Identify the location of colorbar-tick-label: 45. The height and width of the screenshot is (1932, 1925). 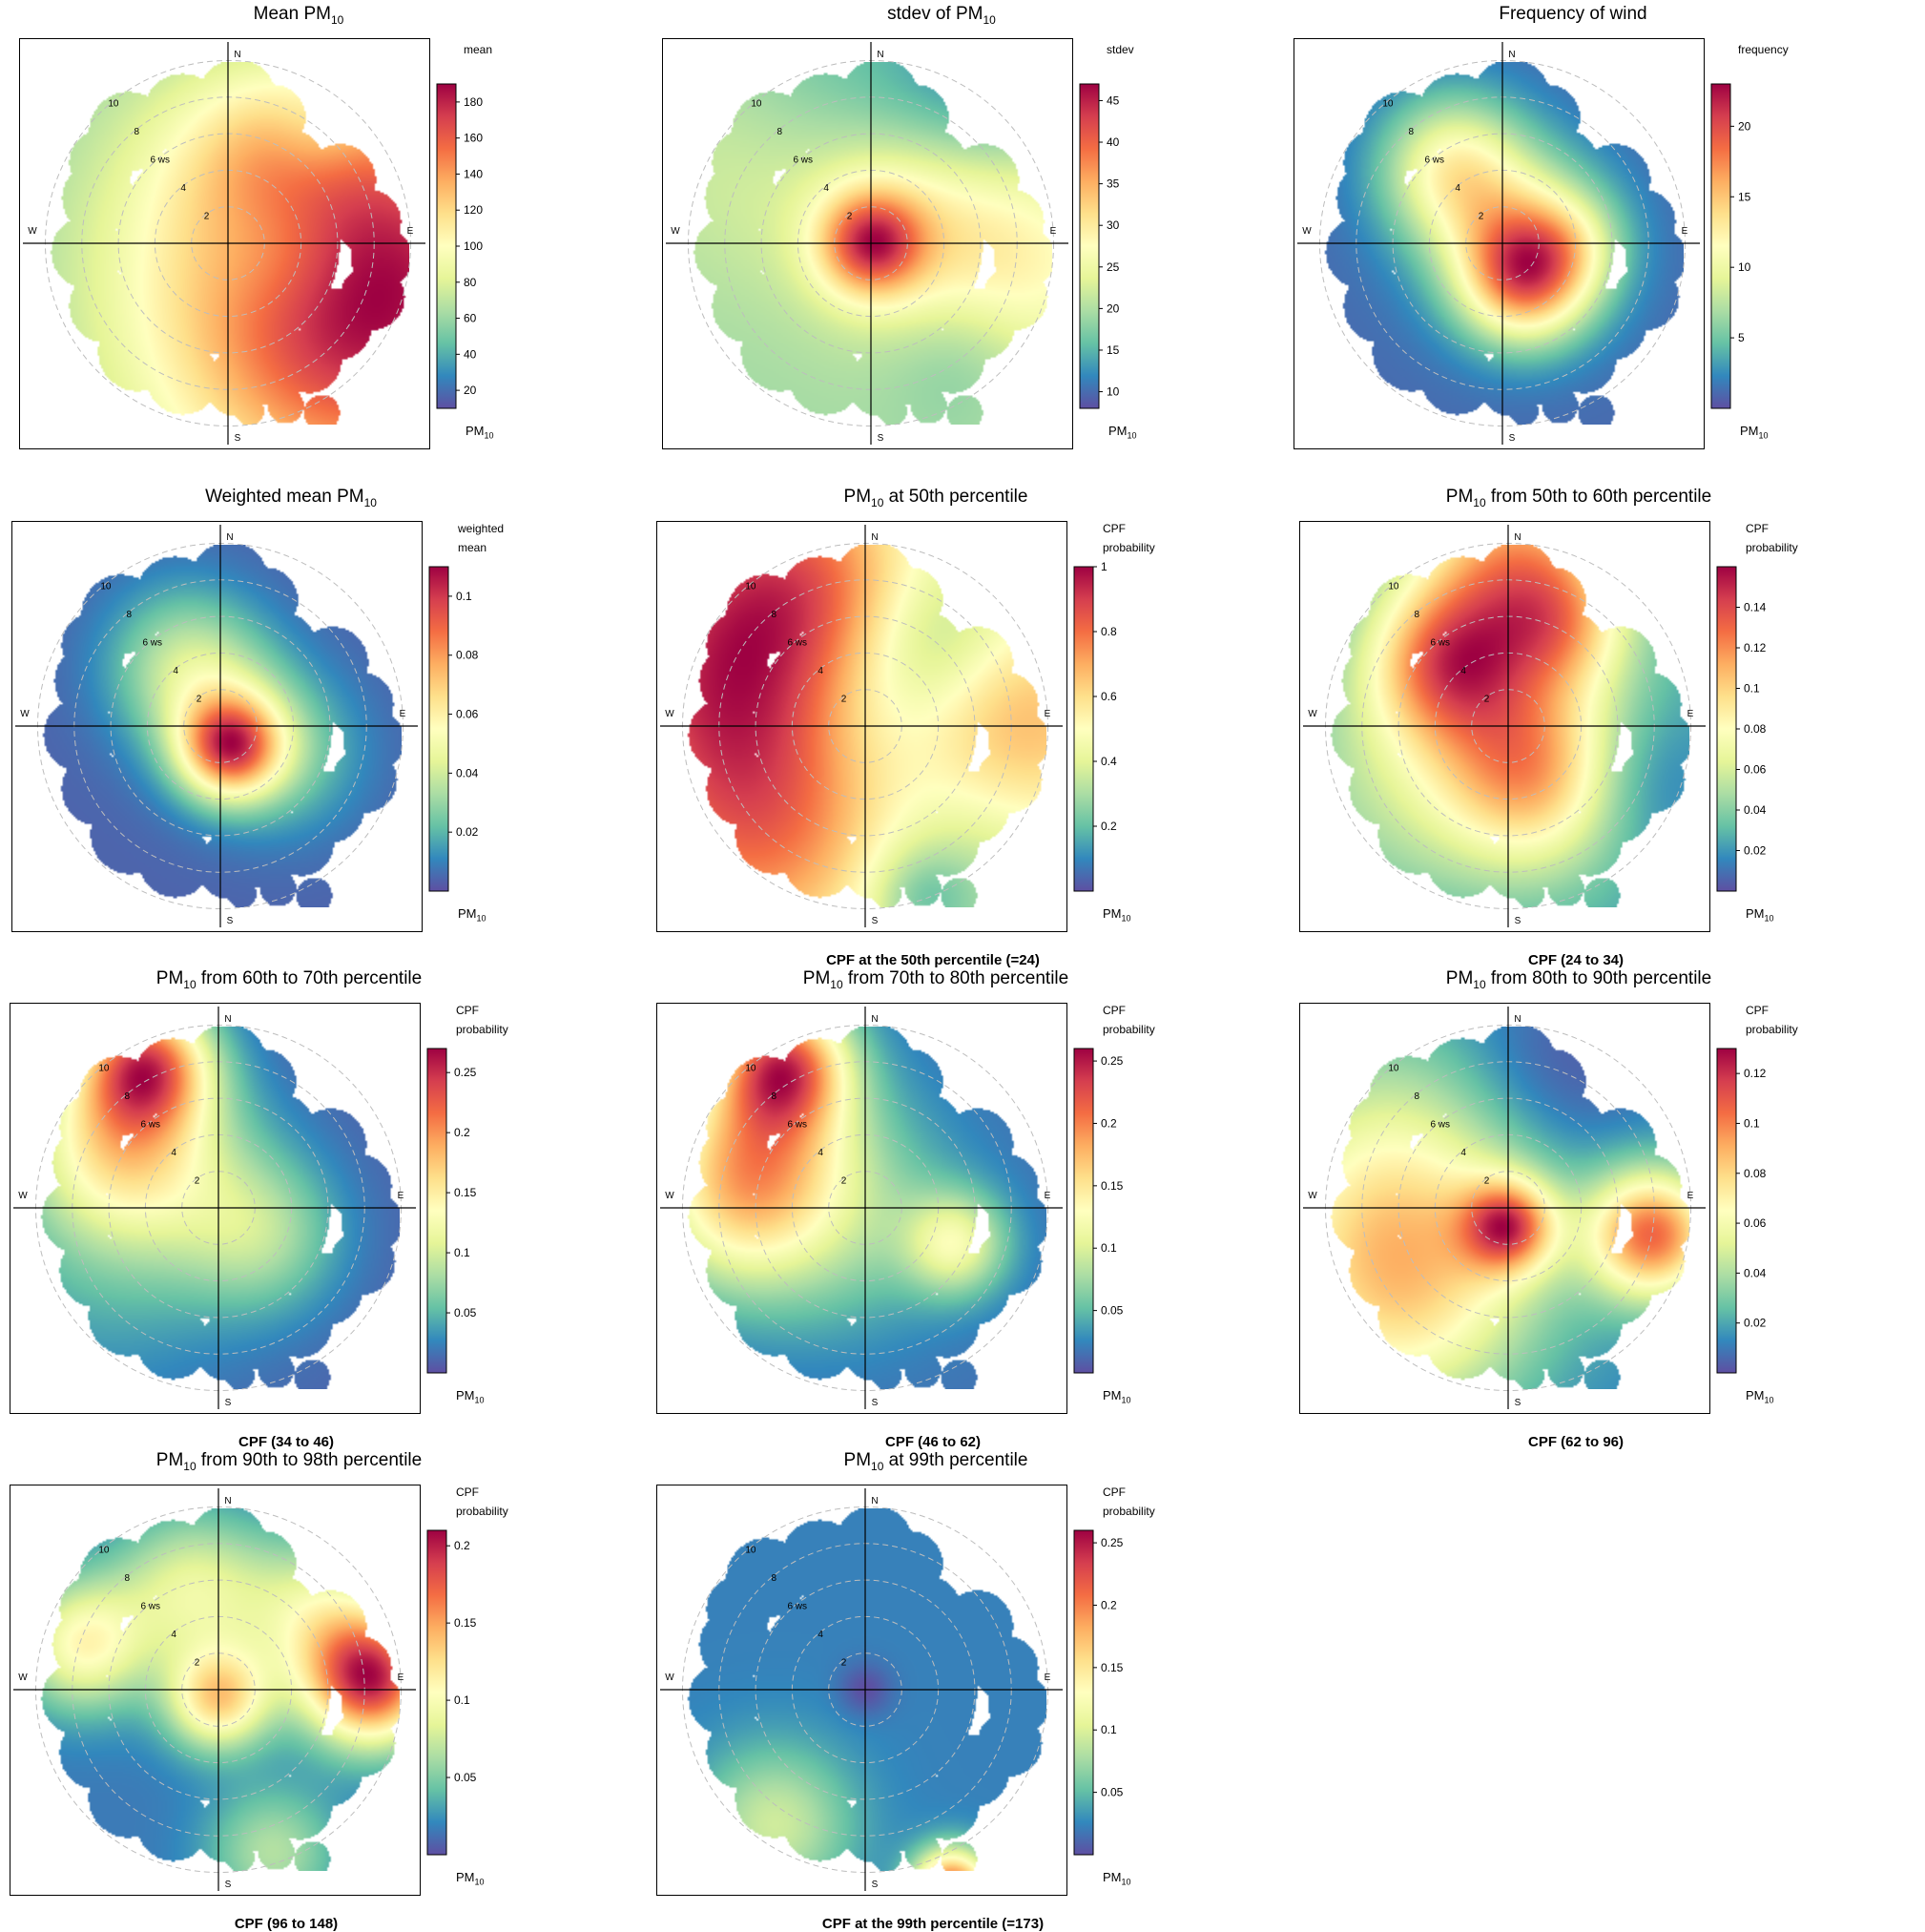
(1113, 100).